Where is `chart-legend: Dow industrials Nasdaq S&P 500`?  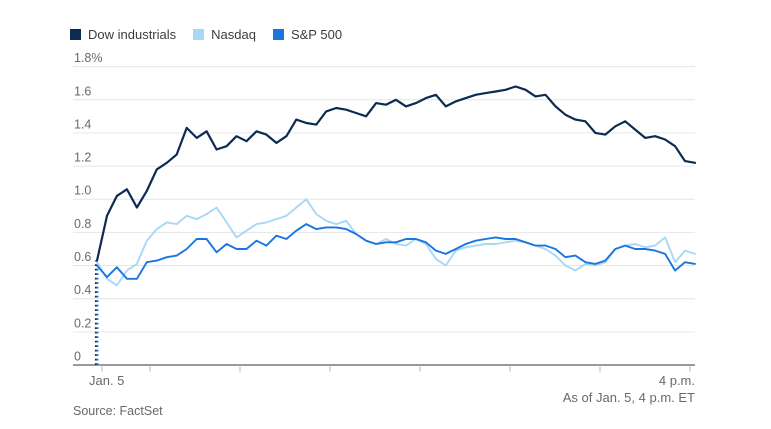 chart-legend: Dow industrials Nasdaq S&P 500 is located at coordinates (206, 34).